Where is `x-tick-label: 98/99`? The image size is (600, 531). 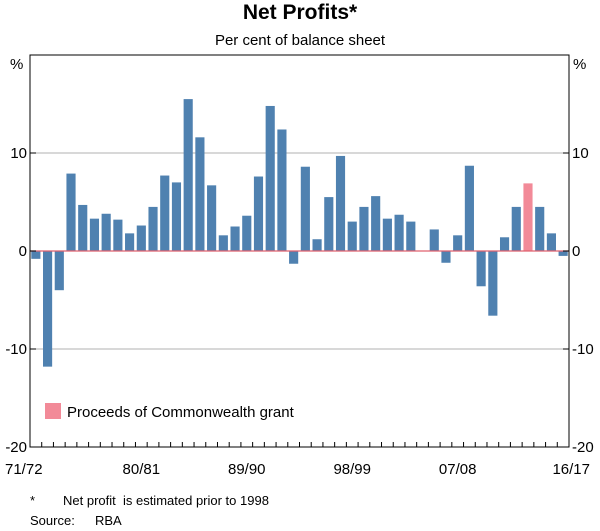
x-tick-label: 98/99 is located at coordinates (352, 469).